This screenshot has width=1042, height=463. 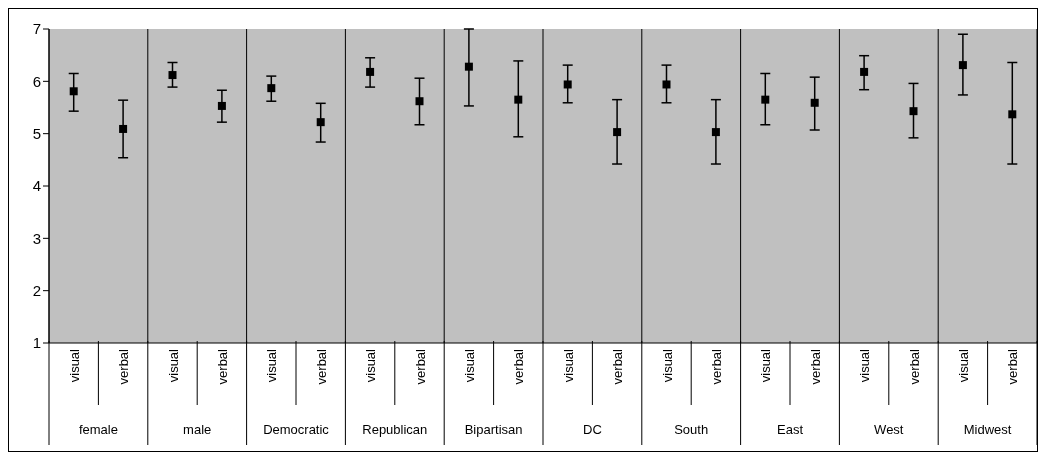 I want to click on y-tick-label: 4, so click(x=36, y=186).